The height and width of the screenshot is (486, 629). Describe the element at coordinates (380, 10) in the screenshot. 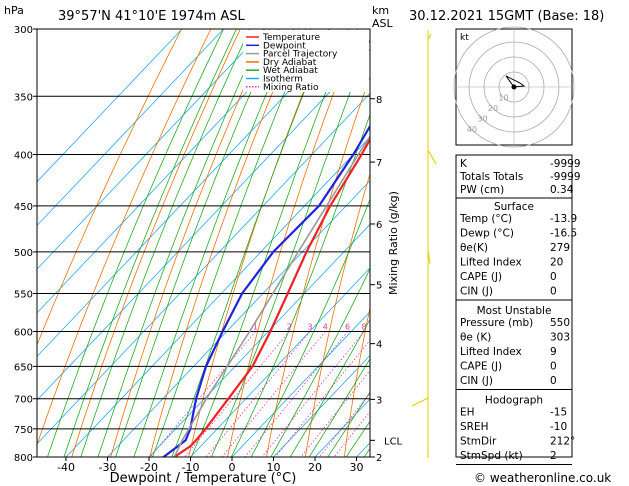

I see `km-unit-label: km` at that location.